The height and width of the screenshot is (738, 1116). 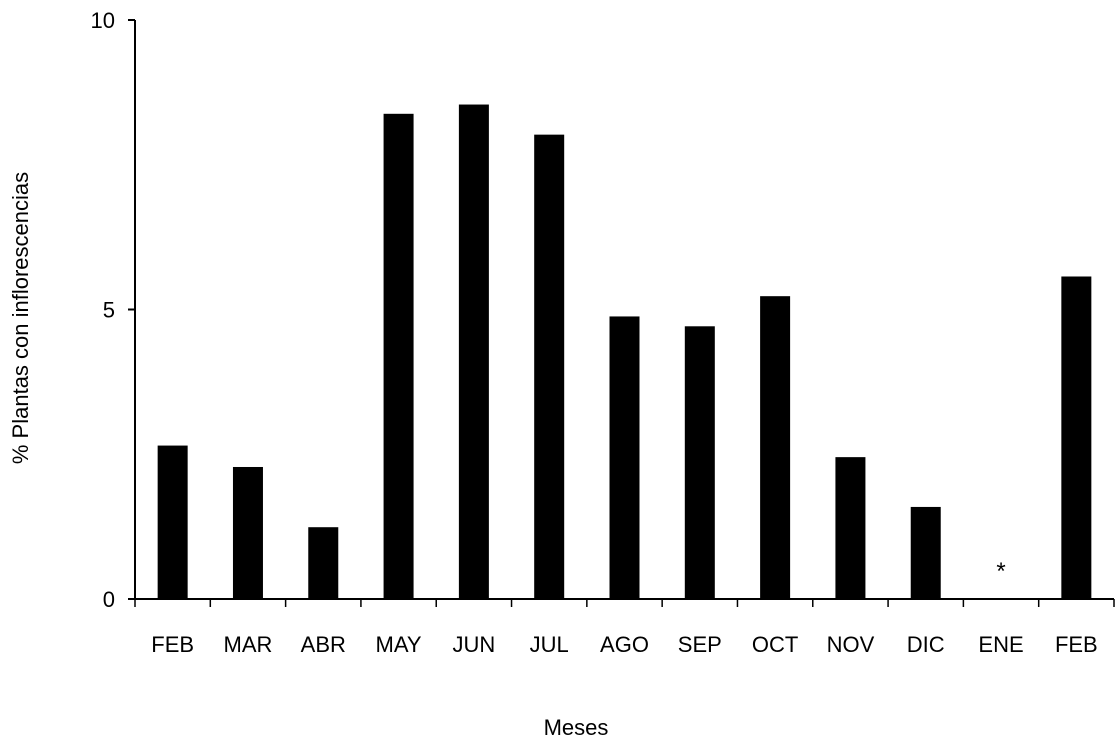 I want to click on x-axis-ticks, so click(x=624, y=603).